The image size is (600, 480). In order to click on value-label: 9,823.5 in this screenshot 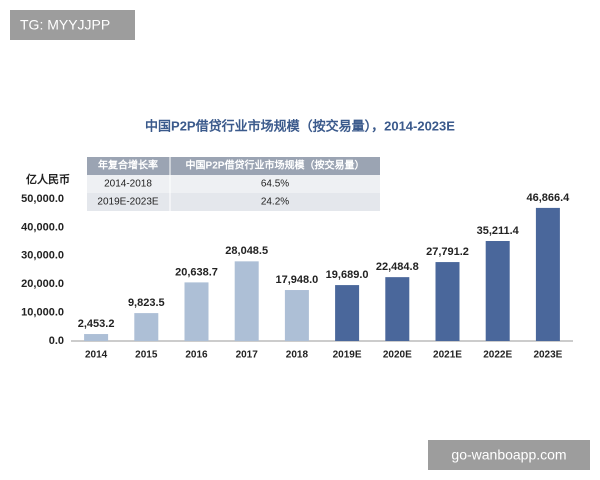, I will do `click(146, 303)`.